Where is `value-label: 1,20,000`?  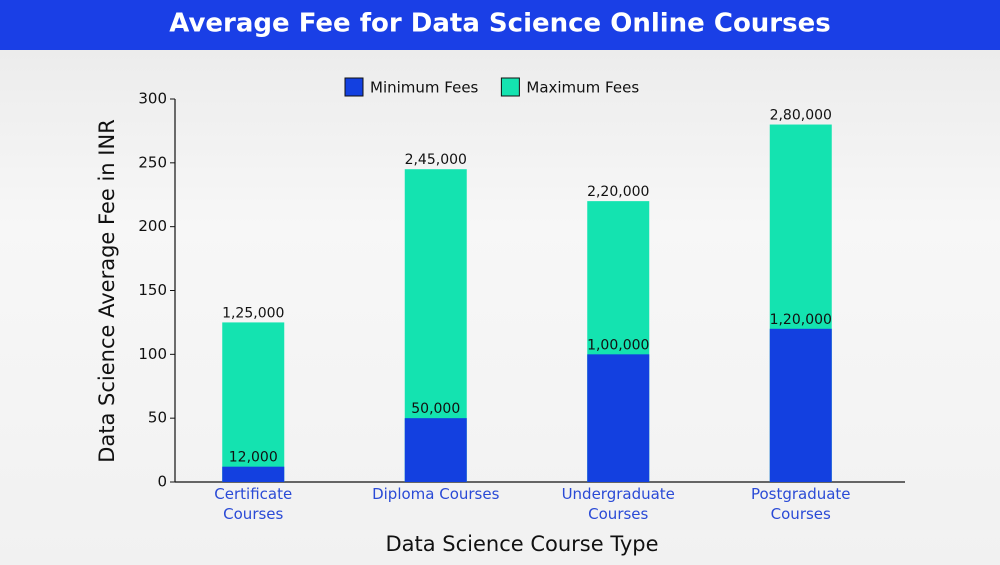 value-label: 1,20,000 is located at coordinates (801, 320).